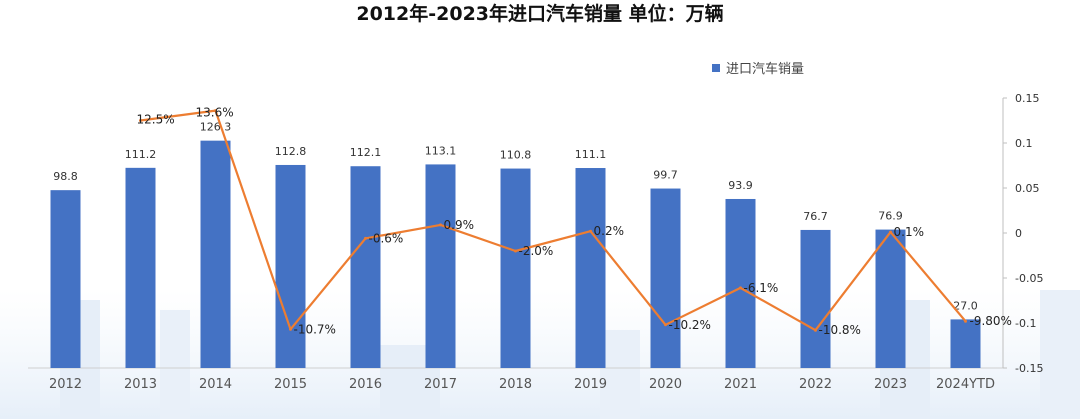  What do you see at coordinates (840, 330) in the screenshot?
I see `growth-value-label: -10.8%` at bounding box center [840, 330].